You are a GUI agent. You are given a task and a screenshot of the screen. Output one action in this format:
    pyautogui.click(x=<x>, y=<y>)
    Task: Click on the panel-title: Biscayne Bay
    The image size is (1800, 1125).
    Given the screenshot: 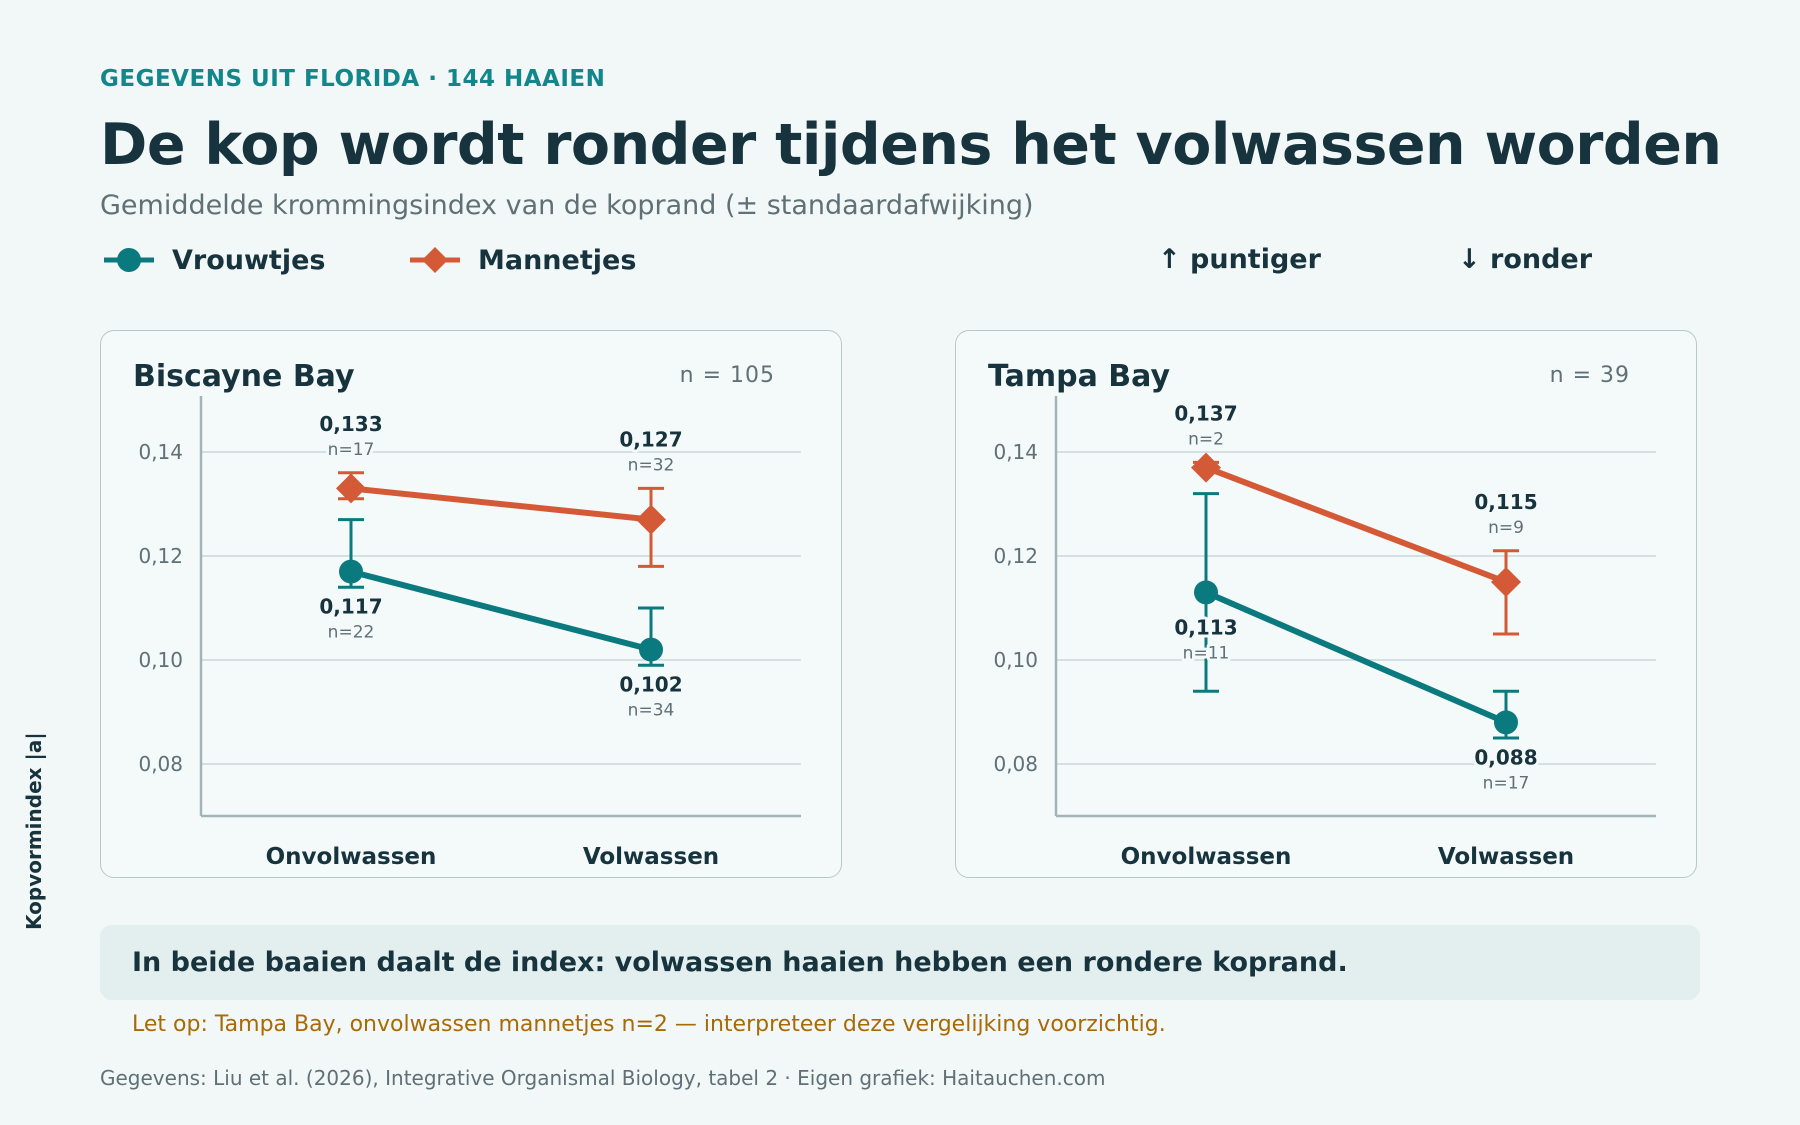 What is the action you would take?
    pyautogui.click(x=244, y=376)
    